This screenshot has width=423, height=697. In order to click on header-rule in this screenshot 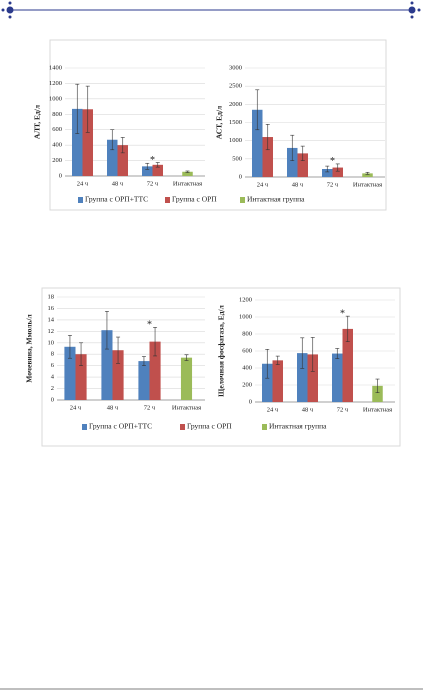, I will do `click(211, 10)`.